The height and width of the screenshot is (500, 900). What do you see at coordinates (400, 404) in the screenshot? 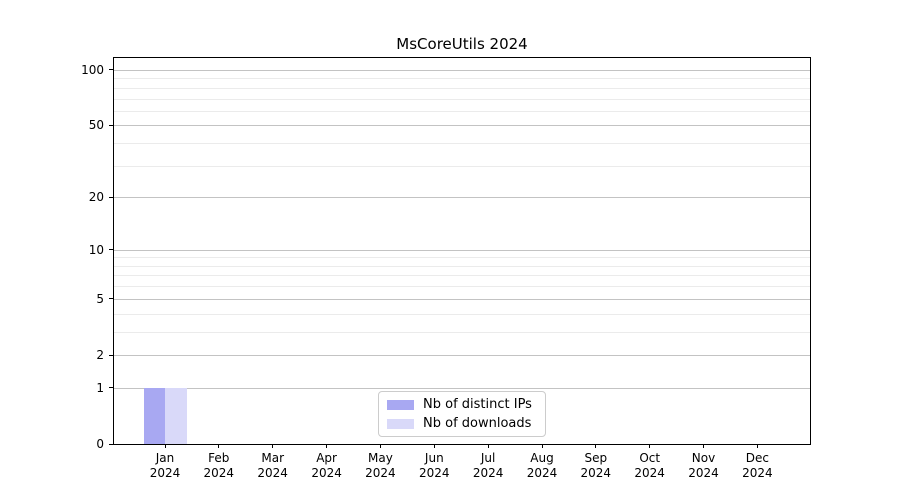
I see `legend-swatch-distinct-ips-icon` at bounding box center [400, 404].